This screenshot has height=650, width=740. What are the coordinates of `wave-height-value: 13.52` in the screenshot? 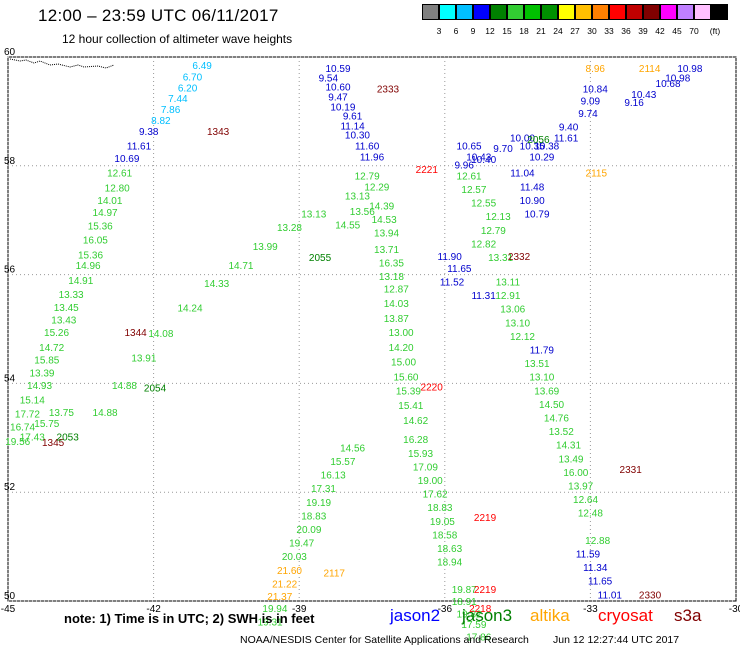 It's located at (561, 432).